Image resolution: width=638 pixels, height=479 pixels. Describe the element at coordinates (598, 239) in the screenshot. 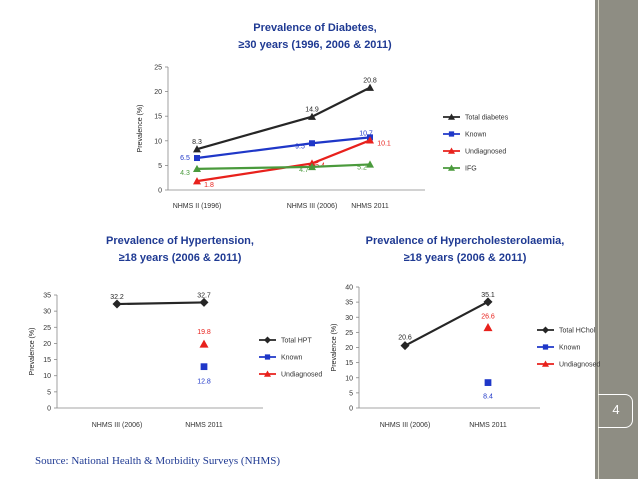

I see `sidebar-divider` at that location.